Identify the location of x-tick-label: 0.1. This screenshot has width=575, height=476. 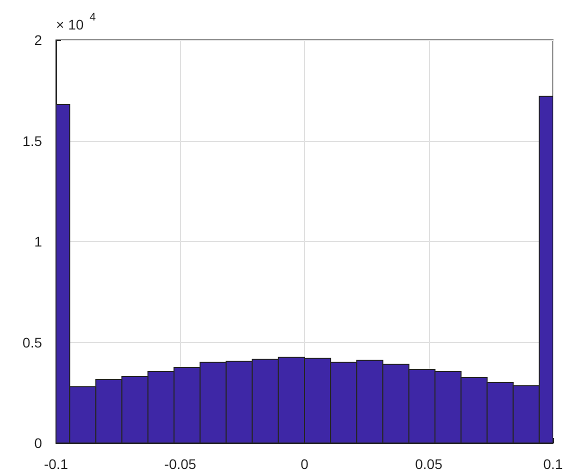
(553, 464).